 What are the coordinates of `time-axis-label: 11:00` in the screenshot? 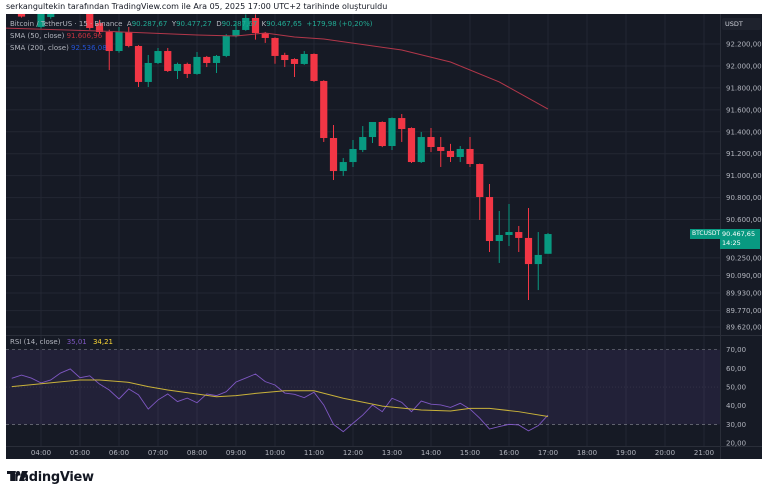 It's located at (314, 453).